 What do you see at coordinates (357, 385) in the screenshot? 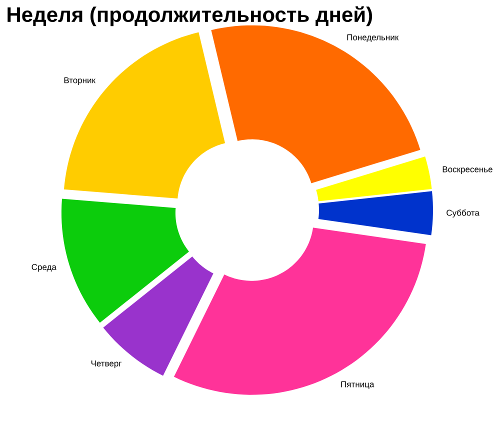
I see `slice-label: Пятница` at bounding box center [357, 385].